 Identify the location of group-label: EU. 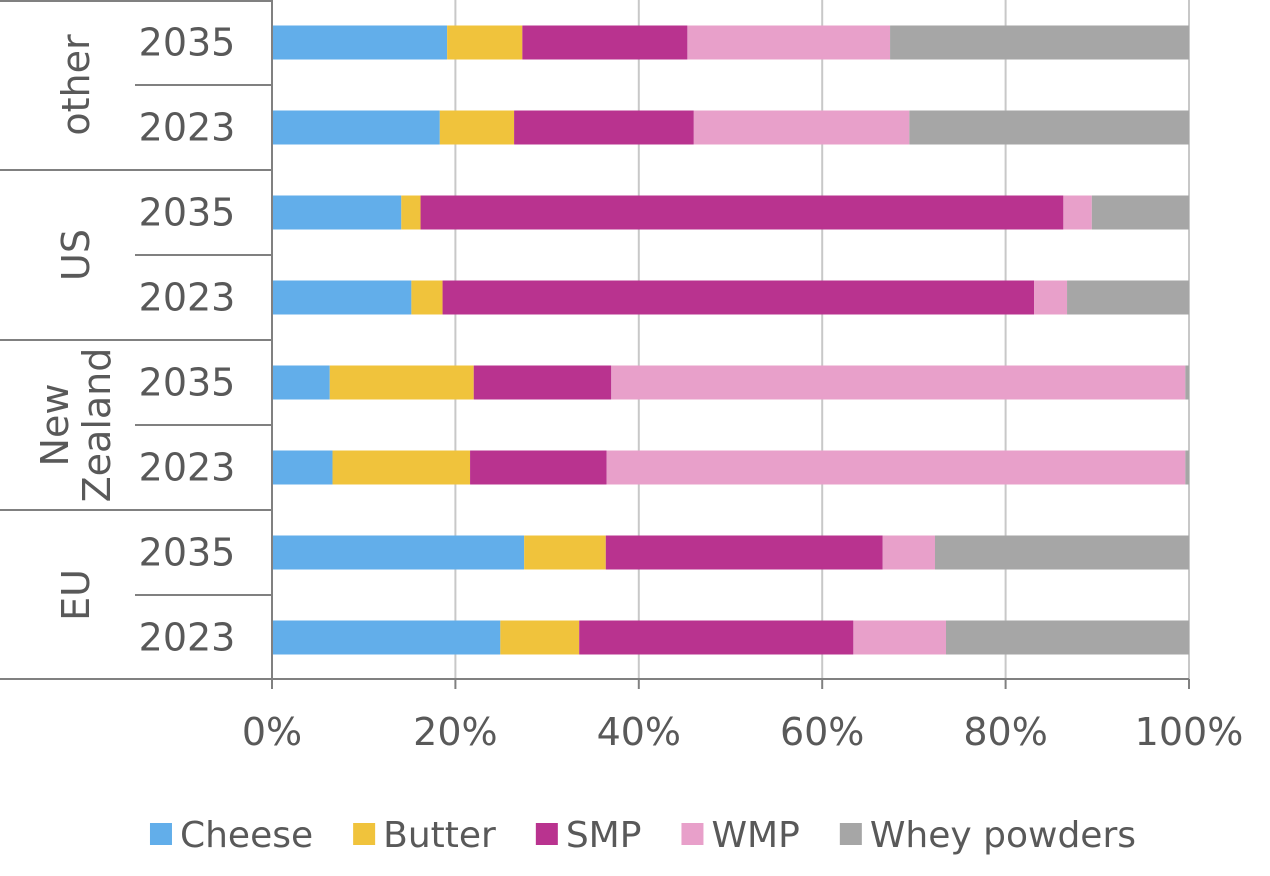
(76, 595).